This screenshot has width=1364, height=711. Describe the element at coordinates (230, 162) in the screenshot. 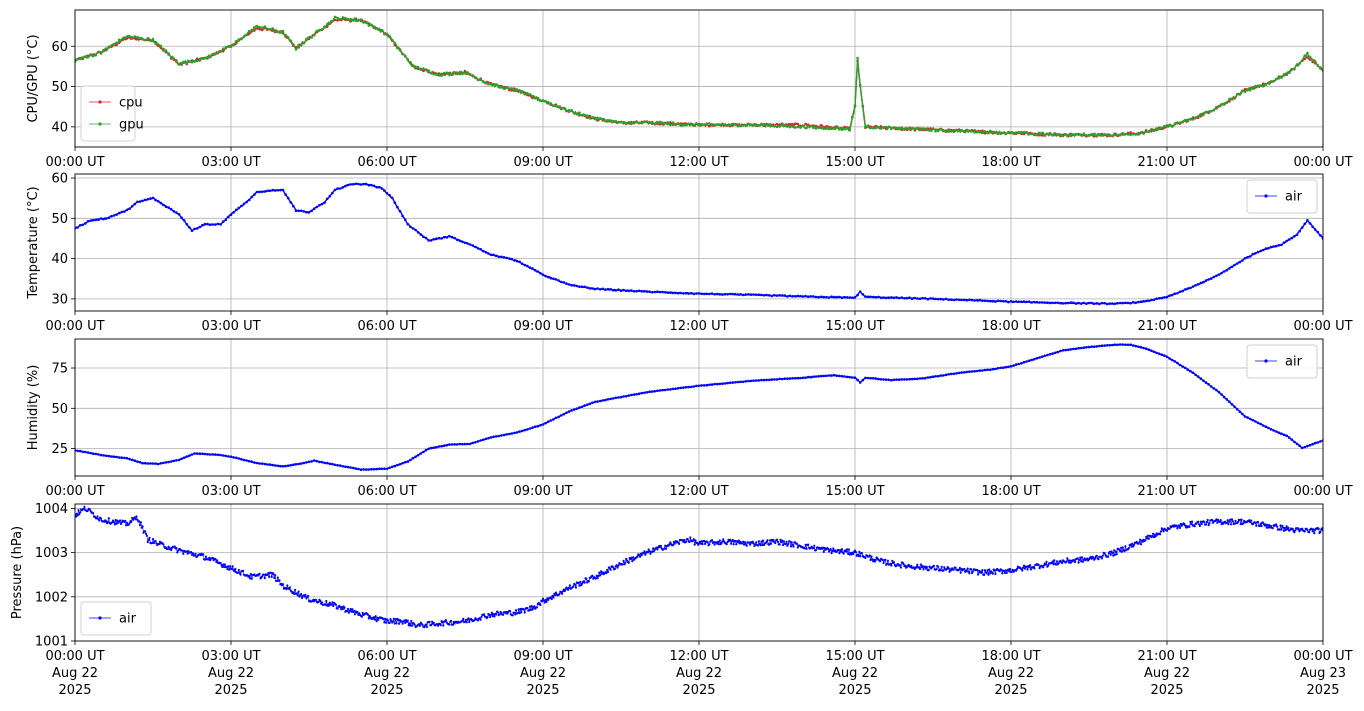

I see `x-tick-label: 03:00 UT` at that location.